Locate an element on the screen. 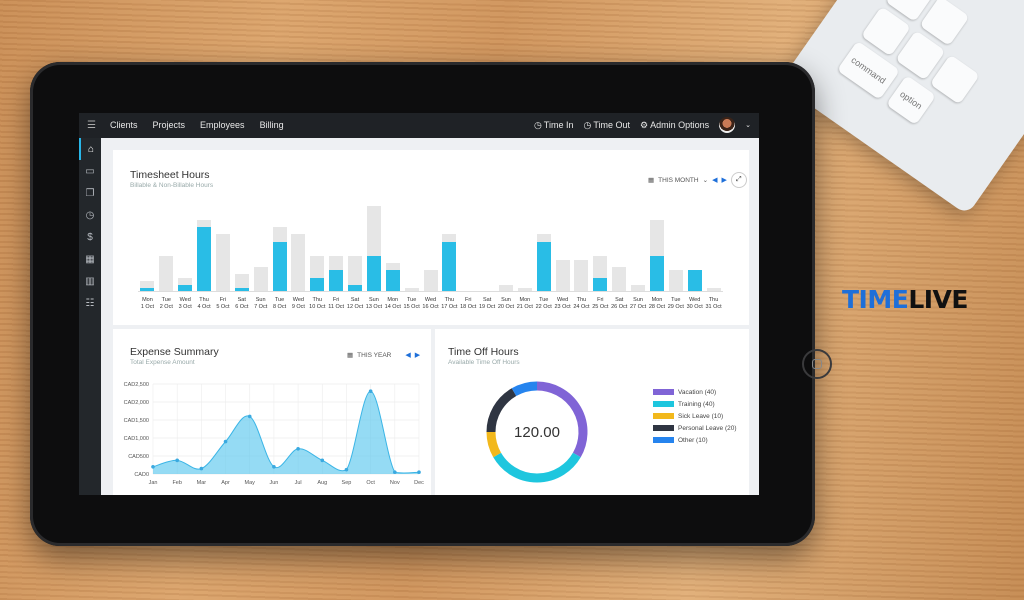 The image size is (1024, 600). calendar-icon: ▦ is located at coordinates (90, 259).